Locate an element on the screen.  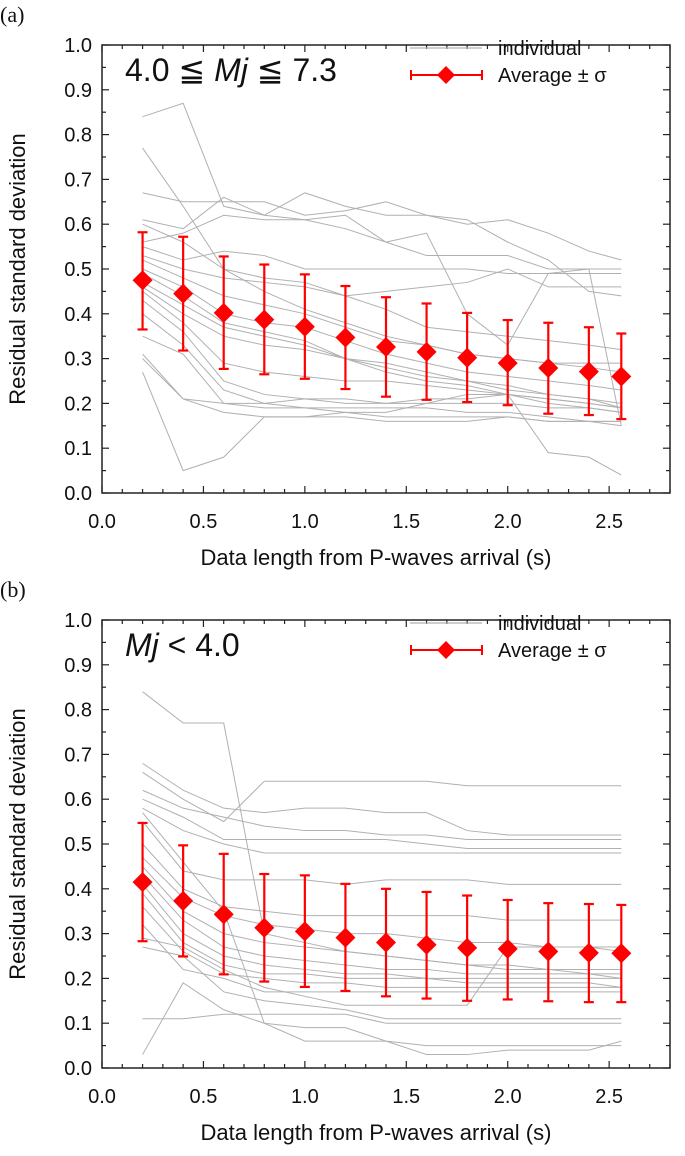
annotation-text: ≦ 7.3 is located at coordinates (292, 70).